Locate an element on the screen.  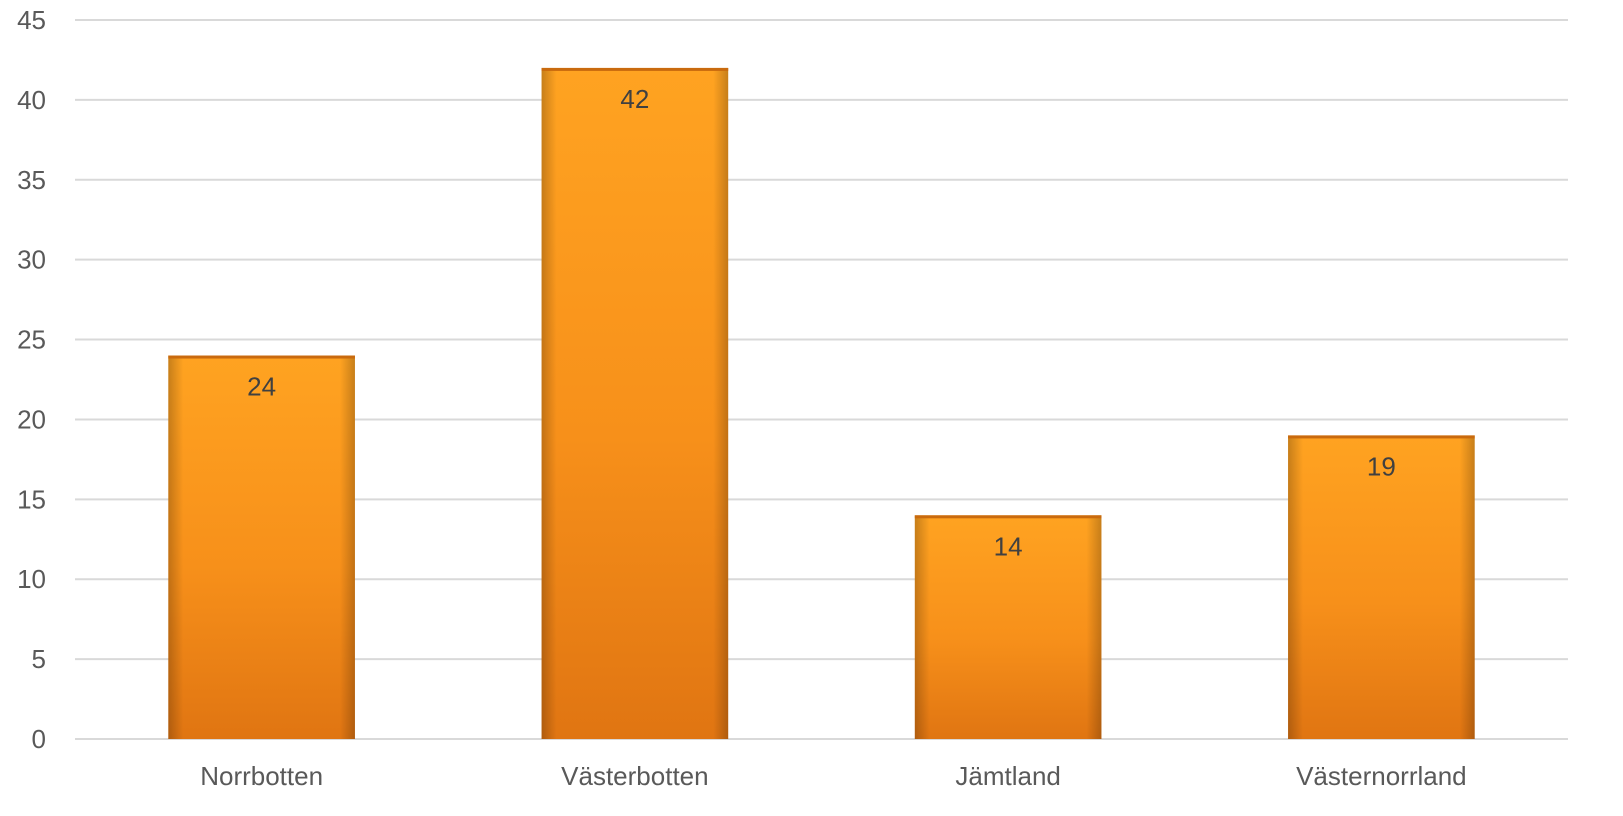
bar-västernorrland is located at coordinates (1381, 587).